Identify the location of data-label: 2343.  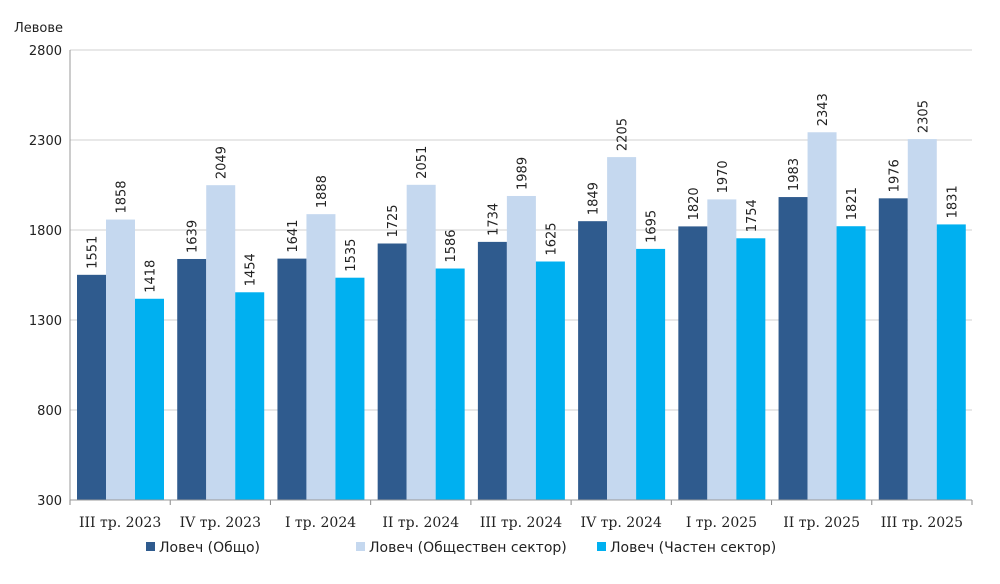
(823, 109).